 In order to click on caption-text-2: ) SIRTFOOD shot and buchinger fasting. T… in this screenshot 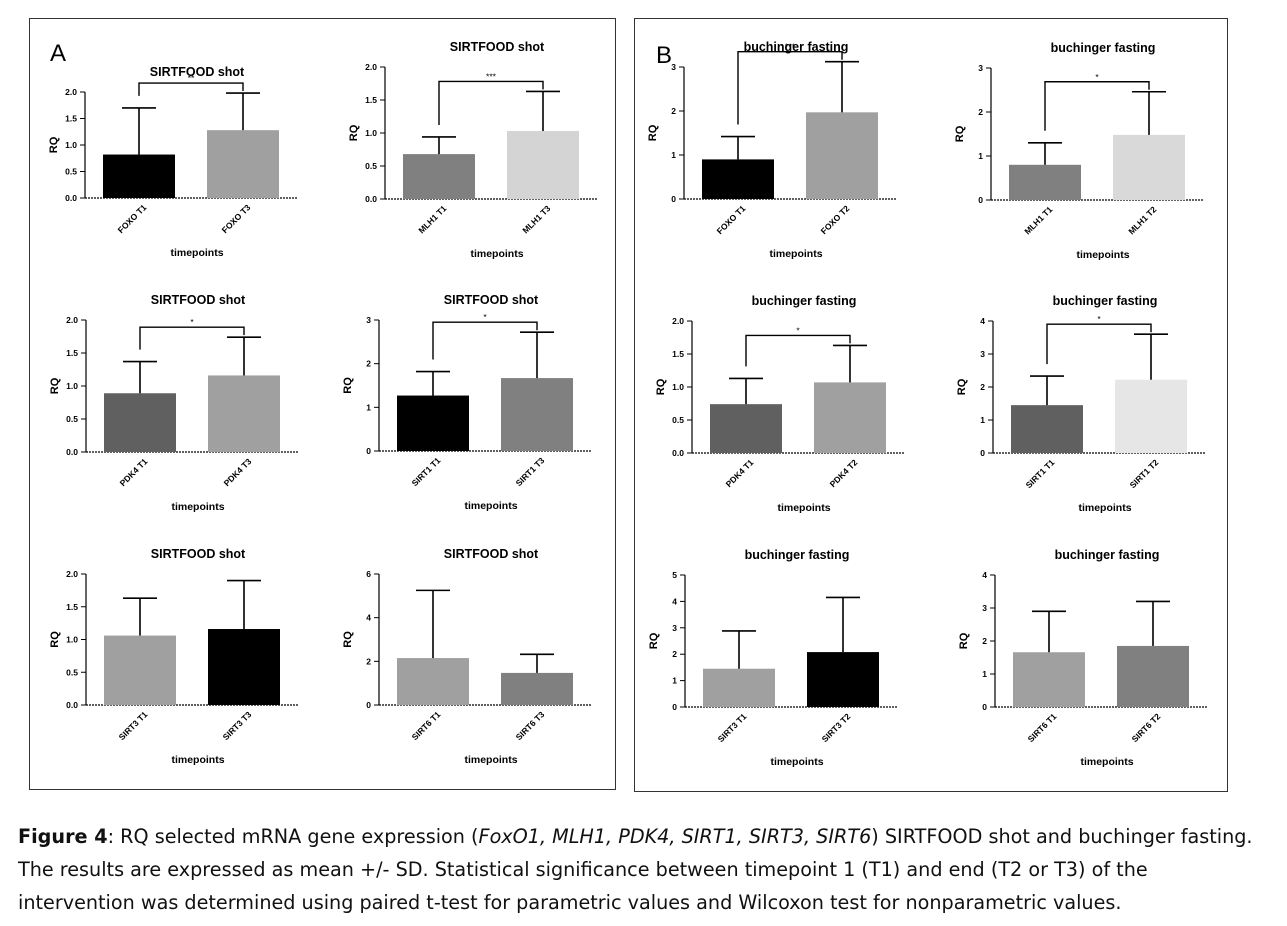, I will do `click(635, 869)`.